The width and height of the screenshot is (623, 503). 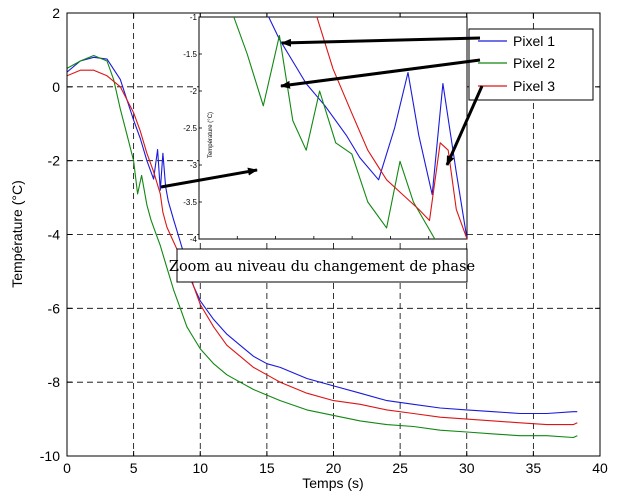 What do you see at coordinates (194, 165) in the screenshot?
I see `inset-y-tick-label: -3` at bounding box center [194, 165].